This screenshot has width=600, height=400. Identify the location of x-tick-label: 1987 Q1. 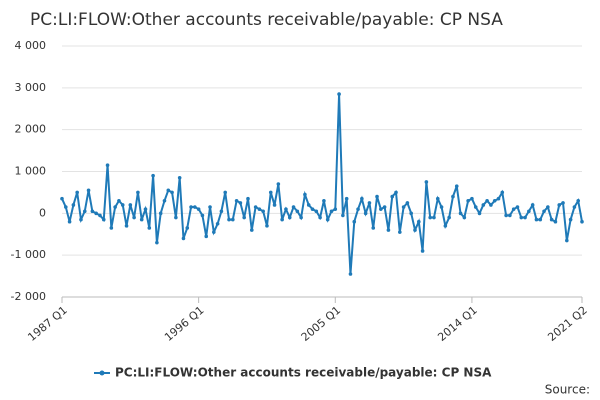
(47, 324).